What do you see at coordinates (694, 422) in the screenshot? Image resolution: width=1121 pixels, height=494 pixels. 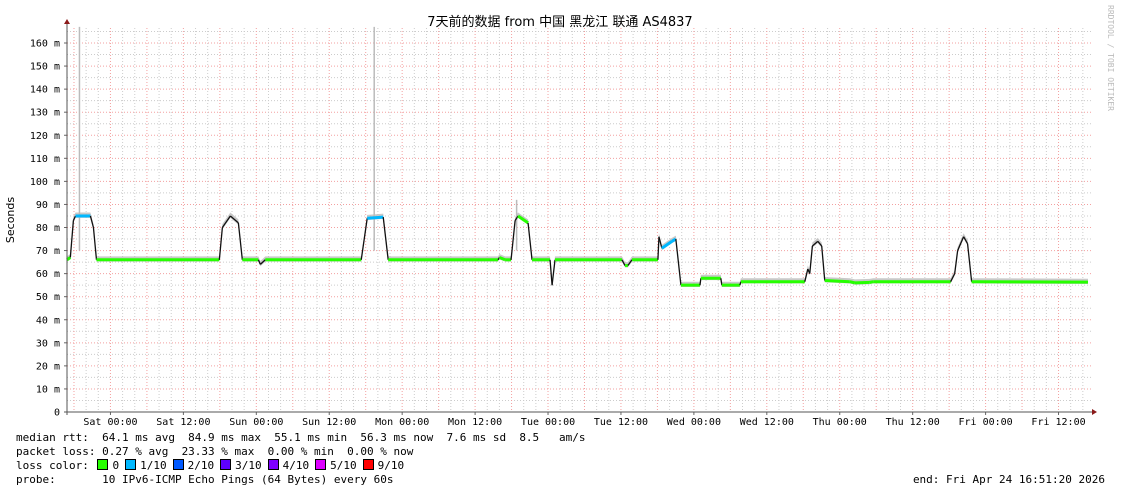 I see `x-tick-label: Wed 00:00` at bounding box center [694, 422].